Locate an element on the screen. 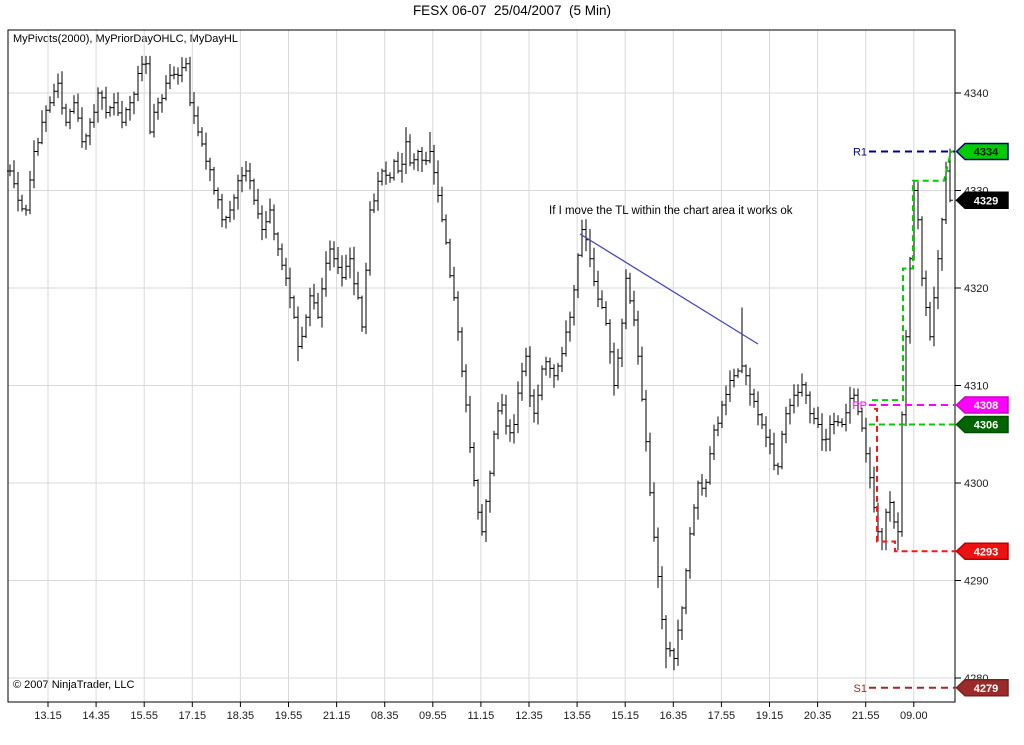  time-tick-label: 08.35 is located at coordinates (385, 716).